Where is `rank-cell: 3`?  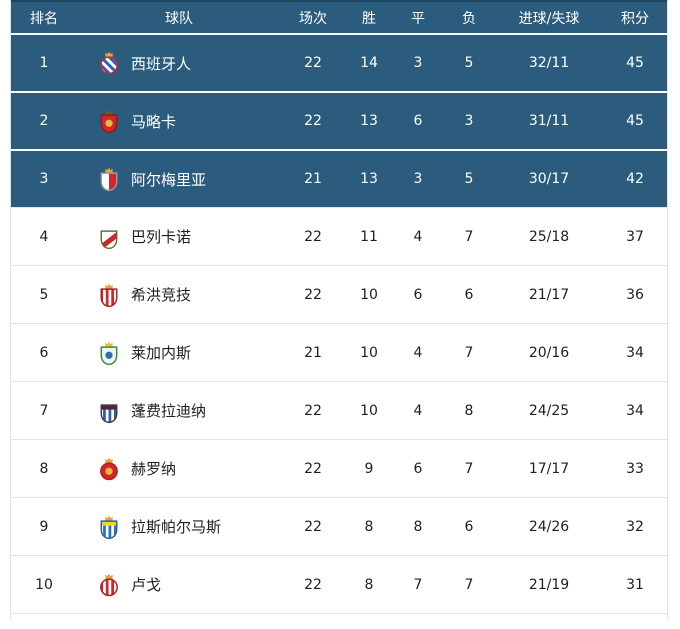 rank-cell: 3 is located at coordinates (44, 179).